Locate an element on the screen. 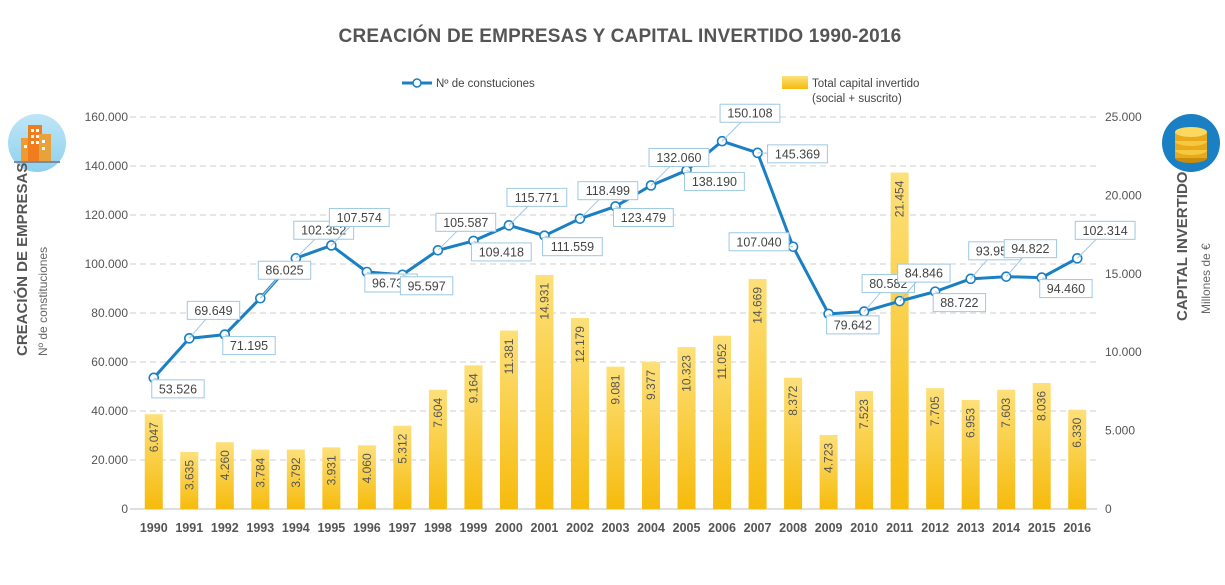 The image size is (1225, 585). x-tick-label: 2013 is located at coordinates (971, 528).